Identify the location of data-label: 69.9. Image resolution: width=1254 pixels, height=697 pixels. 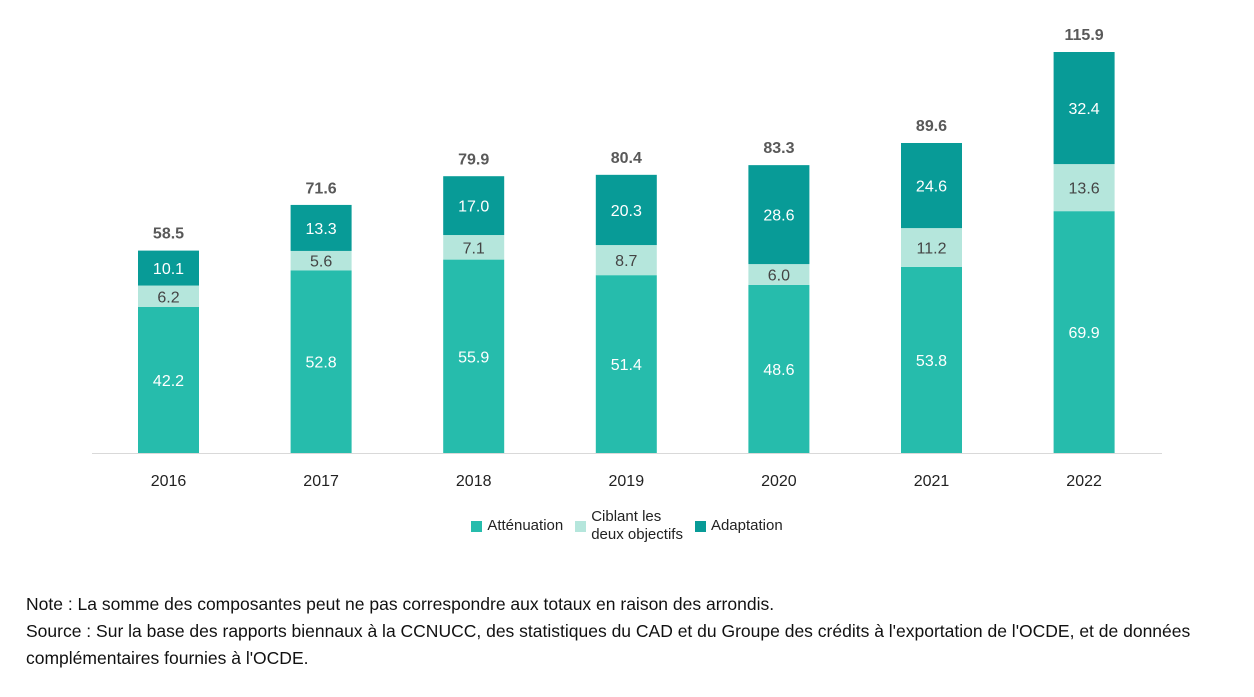
(1084, 333).